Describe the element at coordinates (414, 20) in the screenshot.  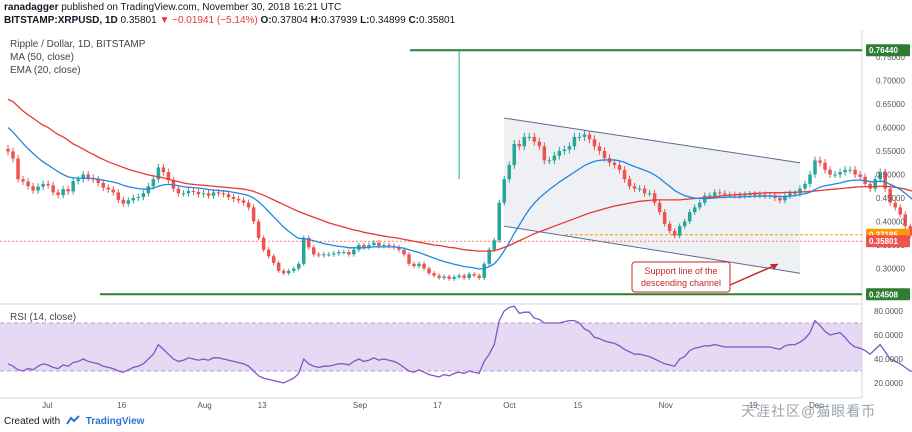
I see `close-label: C:` at that location.